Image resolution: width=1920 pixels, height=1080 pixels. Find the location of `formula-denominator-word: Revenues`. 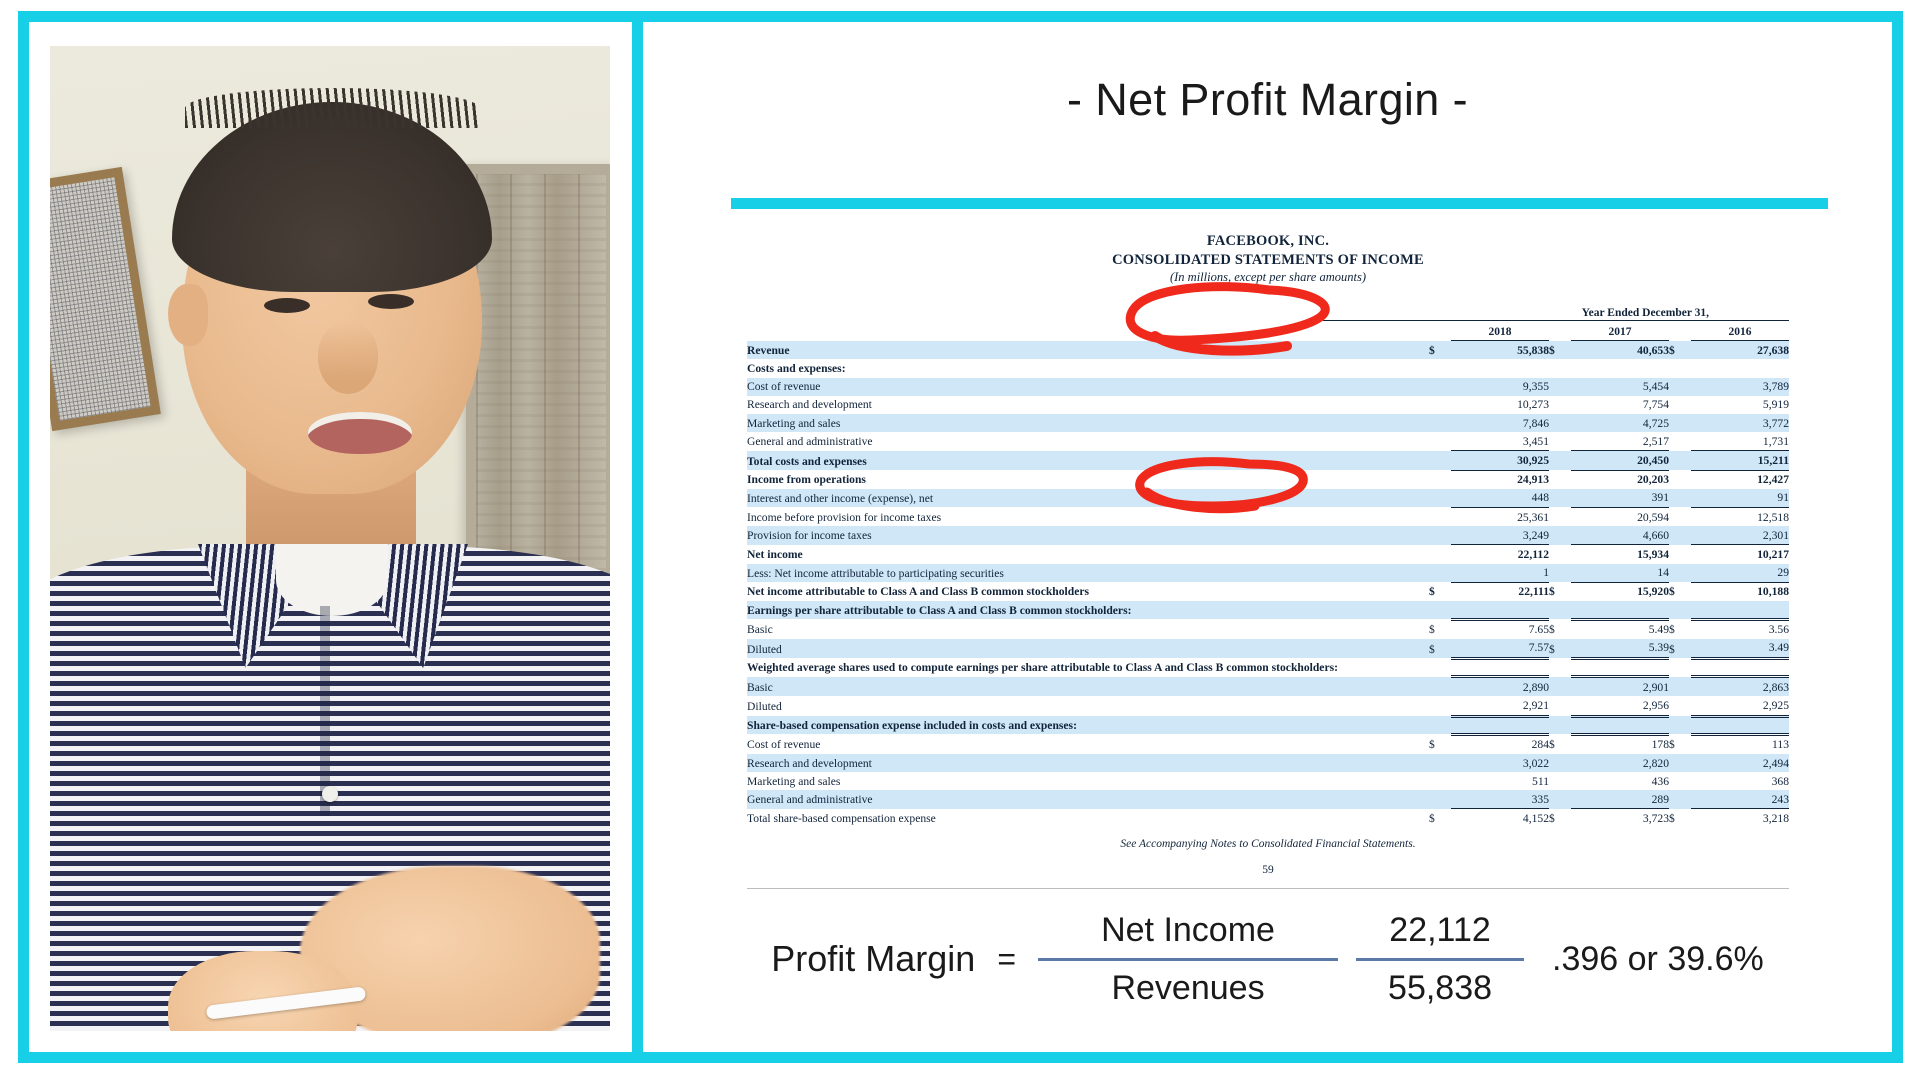

formula-denominator-word: Revenues is located at coordinates (1188, 987).